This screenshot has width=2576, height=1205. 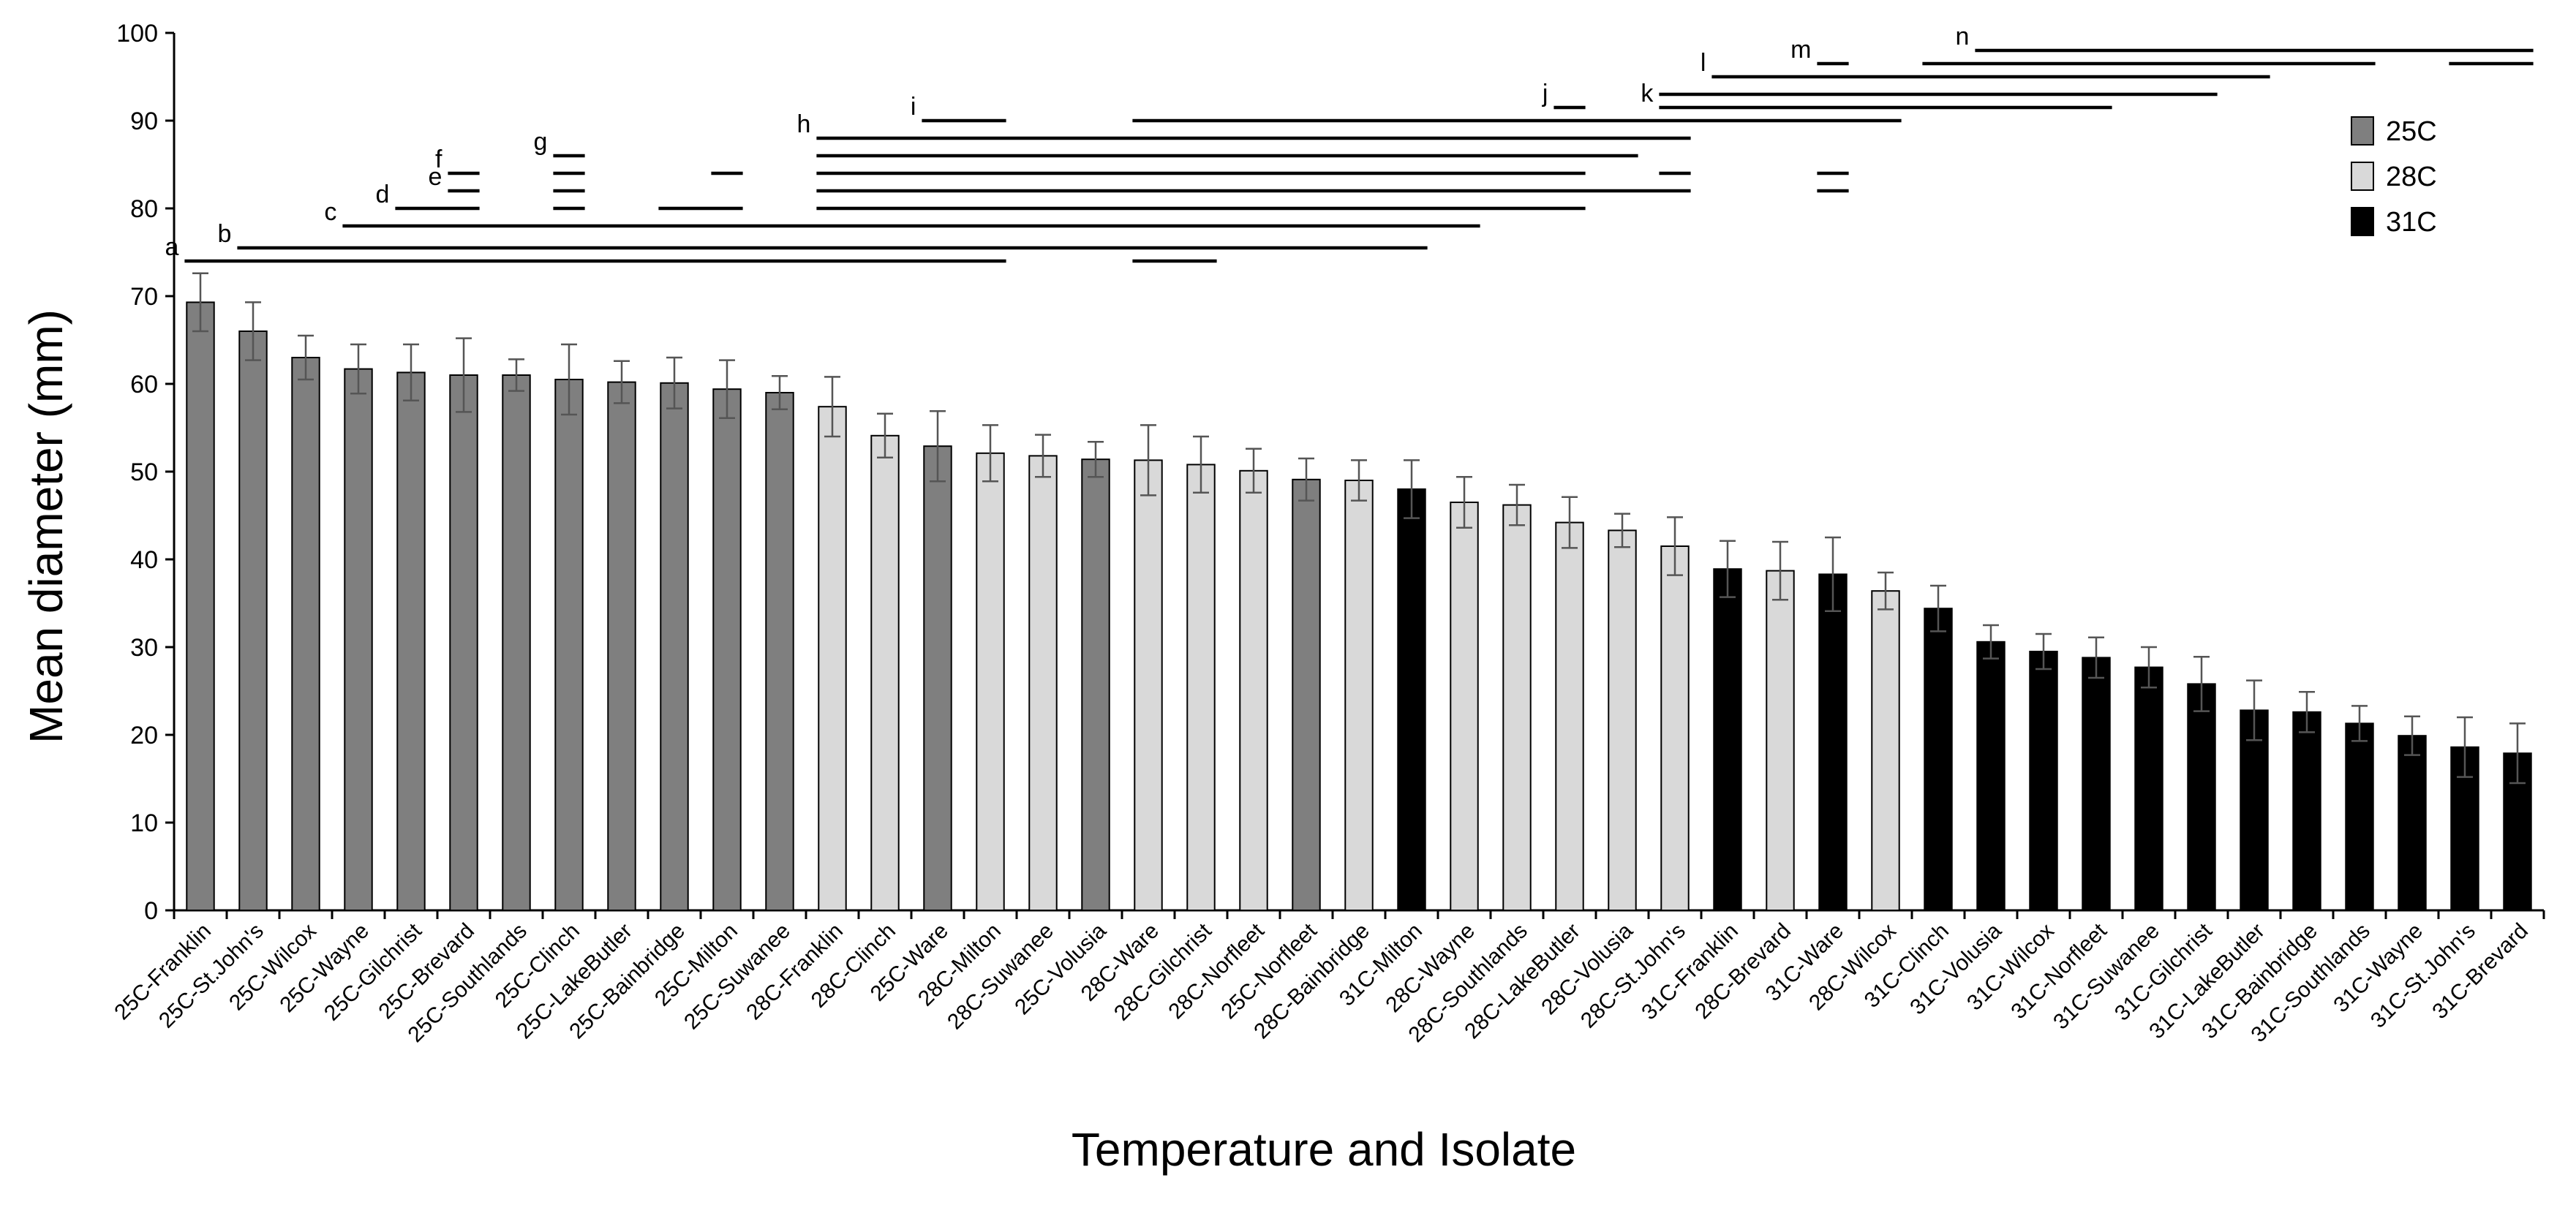 I want to click on y-tick-label: 50, so click(x=144, y=472).